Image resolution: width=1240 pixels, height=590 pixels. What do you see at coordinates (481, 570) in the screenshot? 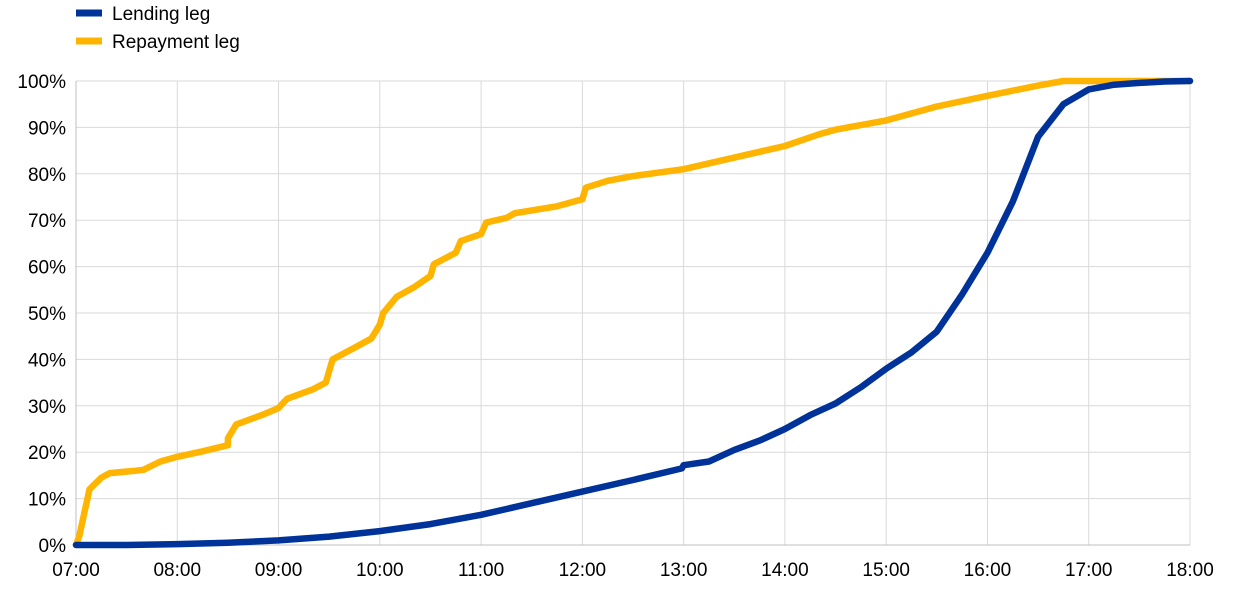
I see `x-tick-label: 11:00` at bounding box center [481, 570].